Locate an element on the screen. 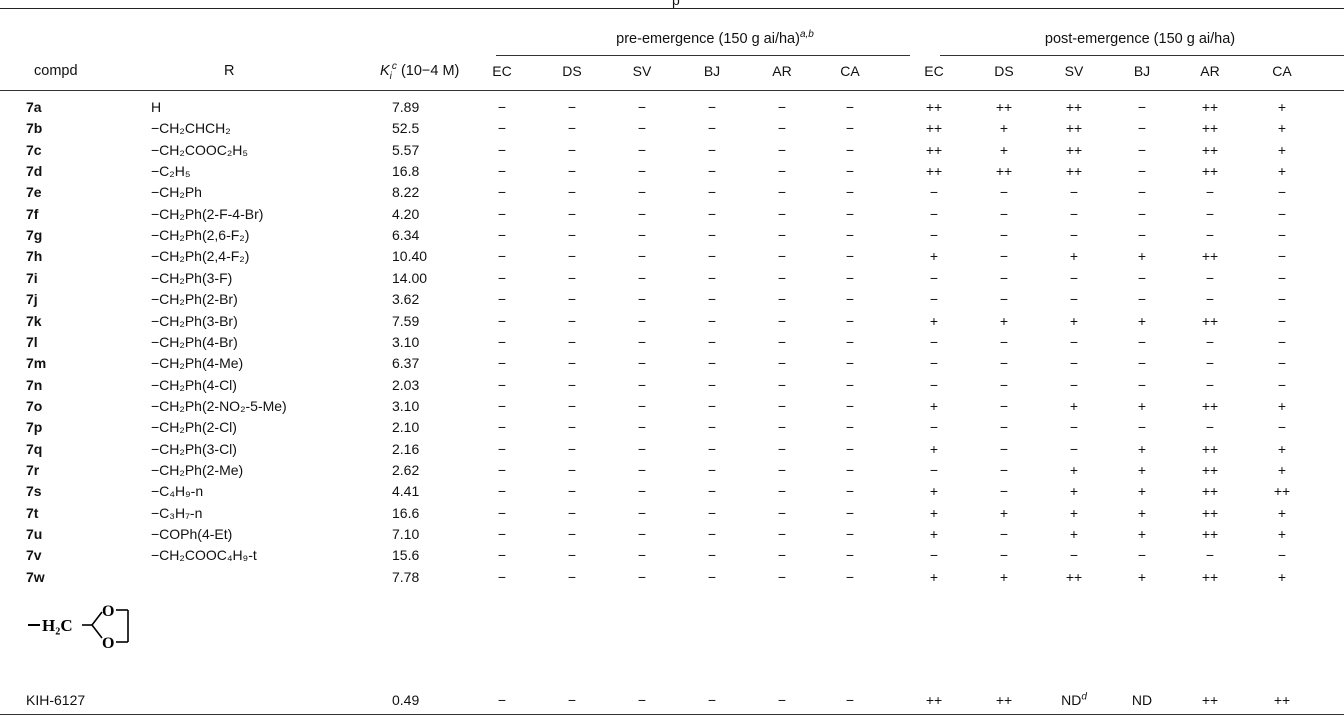 Image resolution: width=1344 pixels, height=717 pixels. compd-cell: 7n is located at coordinates (34, 384).